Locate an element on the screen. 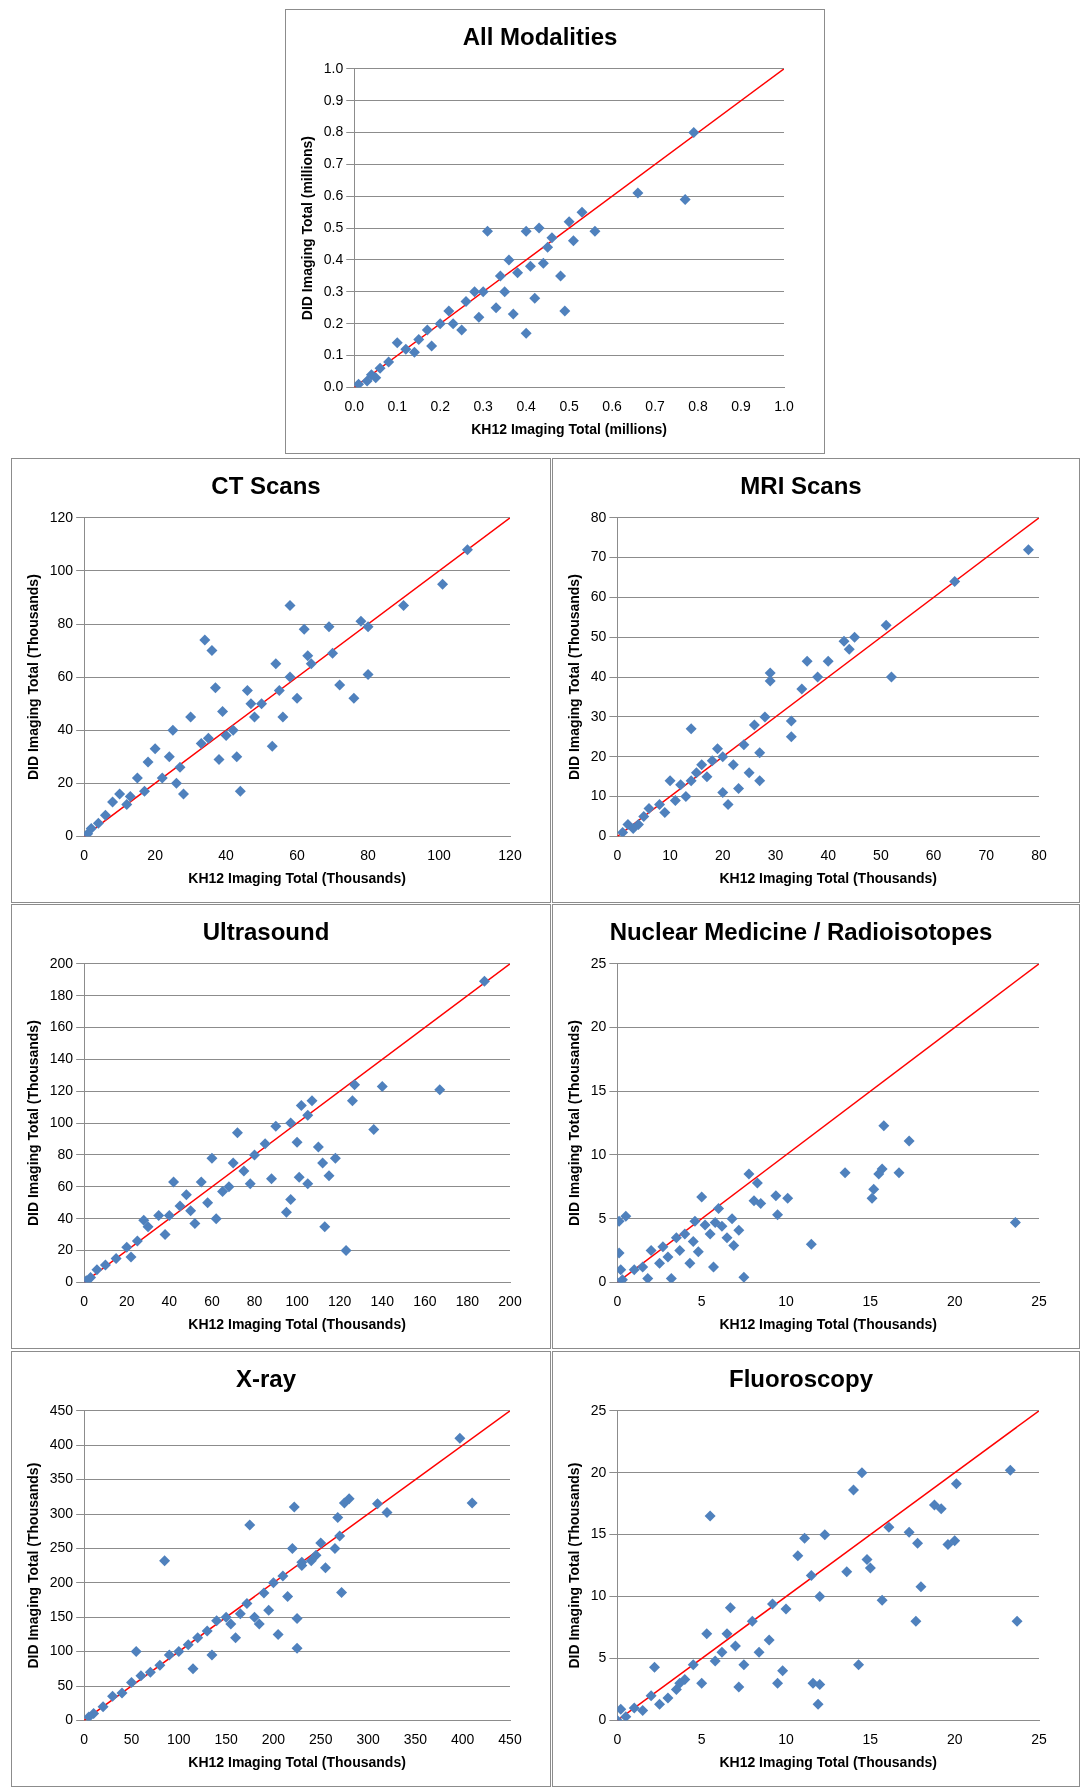  y-tick-label: 1.0 is located at coordinates (333, 67).